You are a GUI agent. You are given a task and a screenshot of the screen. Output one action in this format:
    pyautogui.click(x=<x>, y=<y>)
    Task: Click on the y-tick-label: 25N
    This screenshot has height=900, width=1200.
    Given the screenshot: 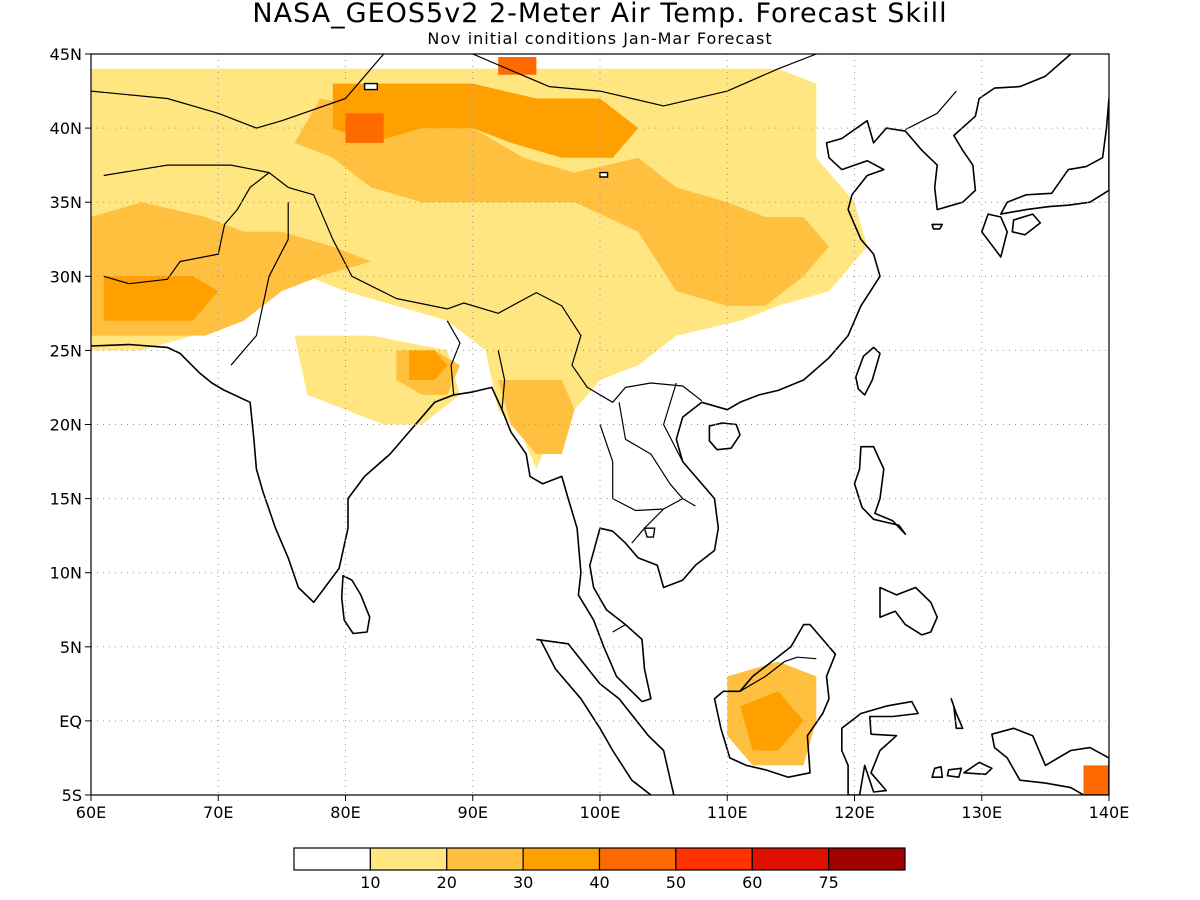 What is the action you would take?
    pyautogui.click(x=66, y=350)
    